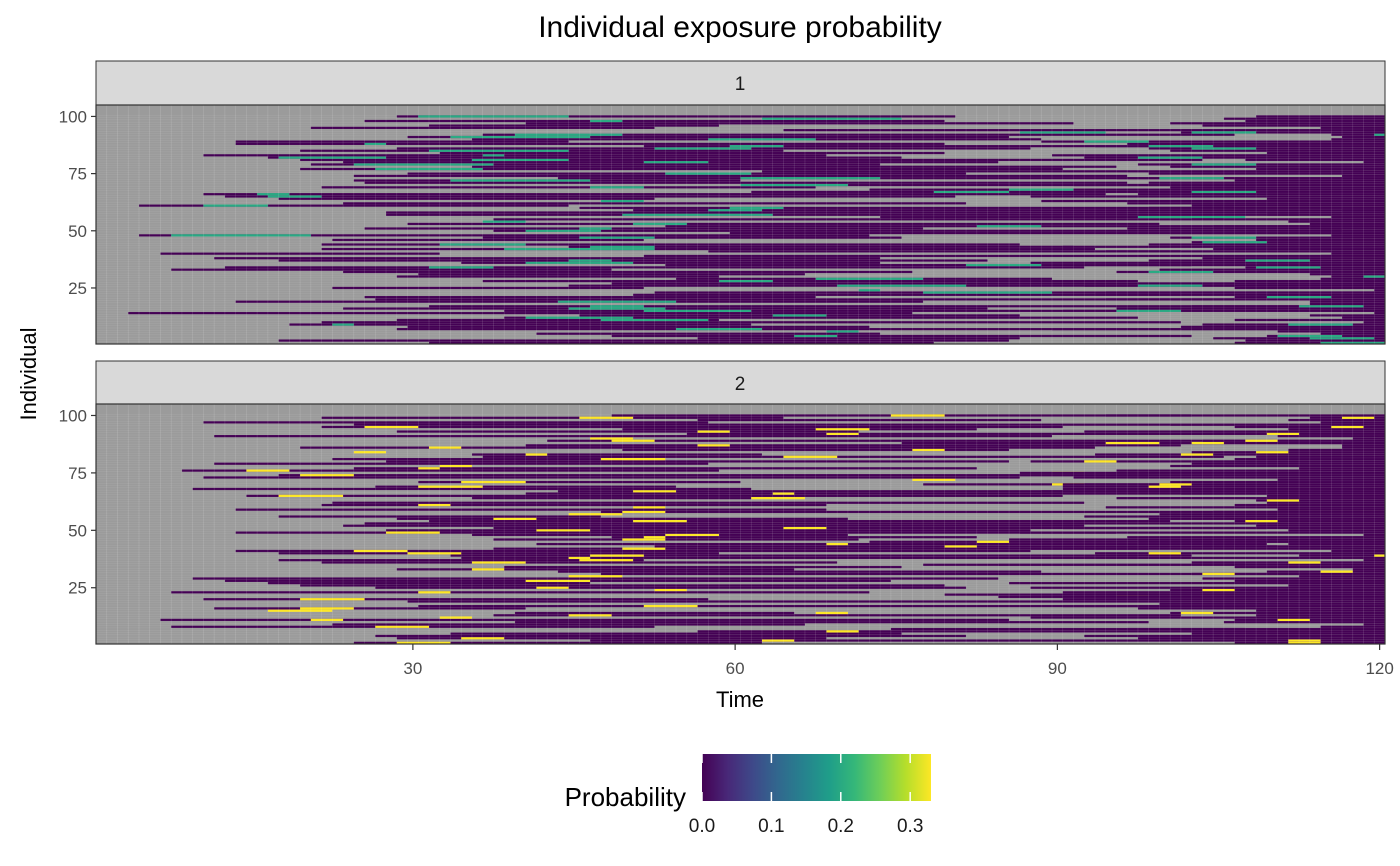 The width and height of the screenshot is (1400, 866). Describe the element at coordinates (77, 502) in the screenshot. I see `panel-2-y-axis: 25 50 75 100` at that location.